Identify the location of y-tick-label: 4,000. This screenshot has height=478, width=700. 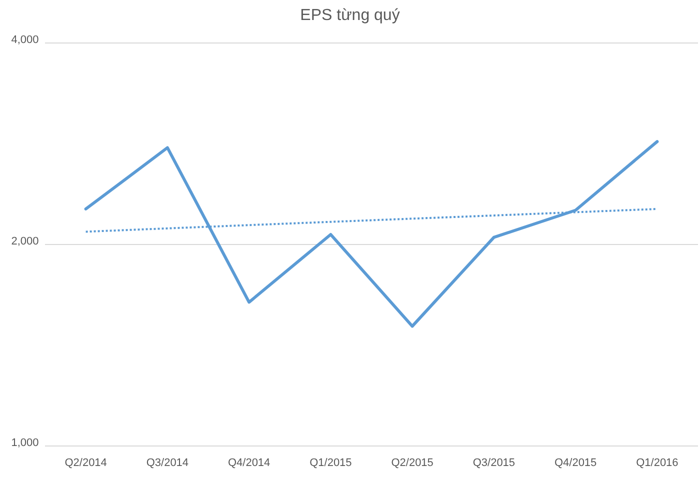
(25, 40).